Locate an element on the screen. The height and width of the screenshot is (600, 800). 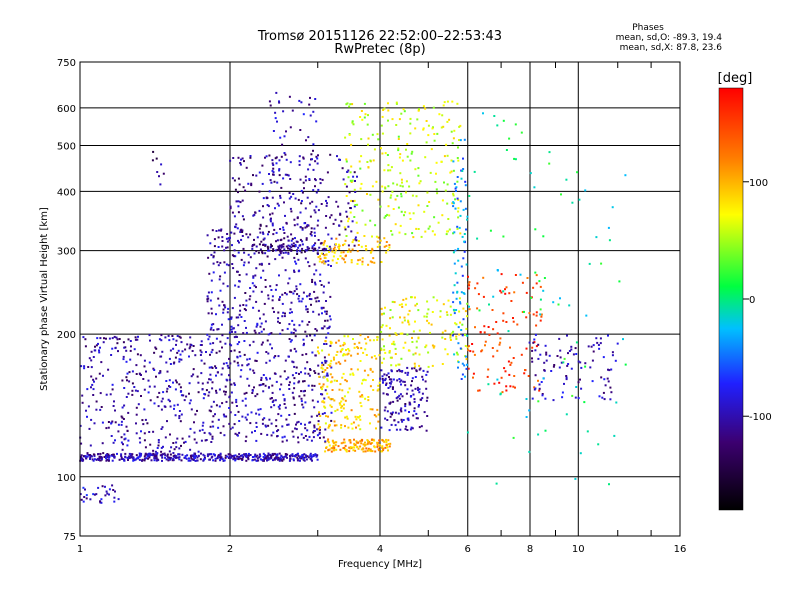
phase-info-heading: Phases is located at coordinates (648, 28).